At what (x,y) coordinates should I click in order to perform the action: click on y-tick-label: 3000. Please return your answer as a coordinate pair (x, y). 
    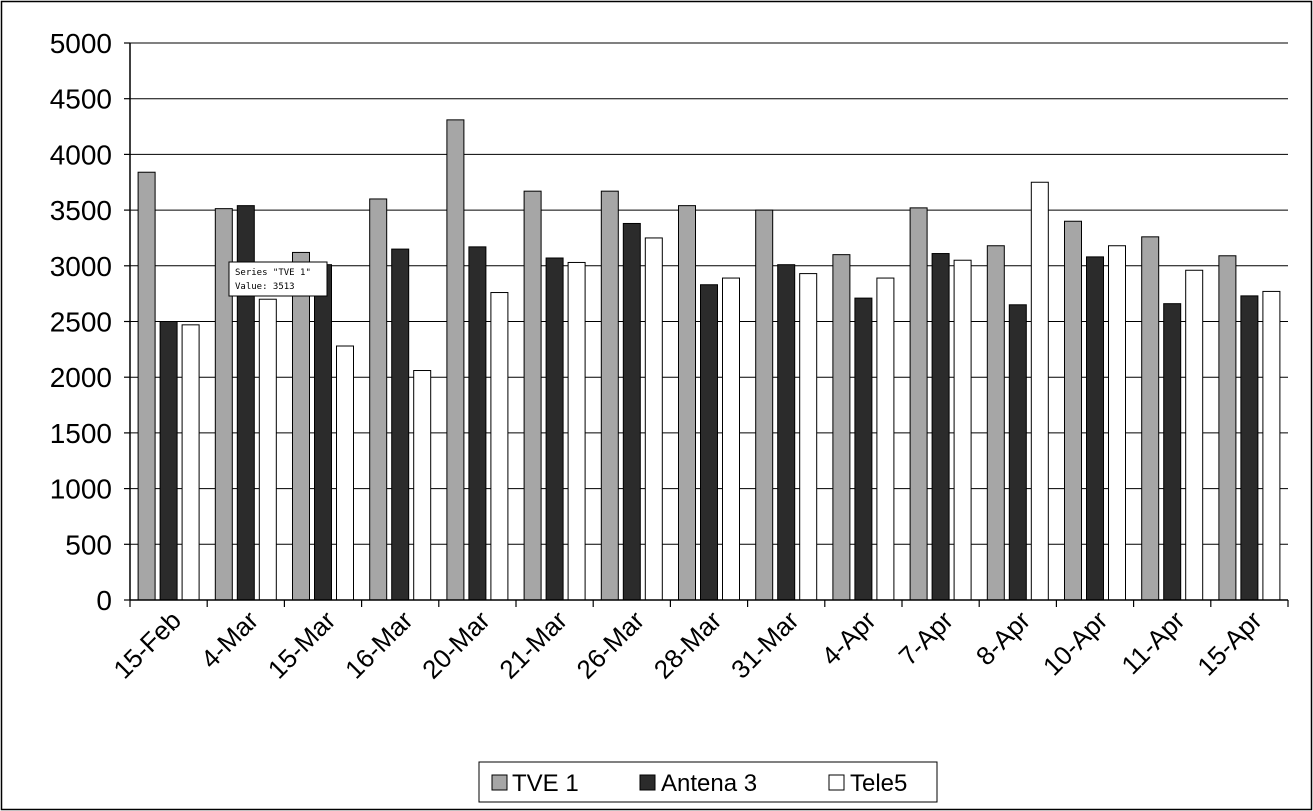
    Looking at the image, I should click on (81, 266).